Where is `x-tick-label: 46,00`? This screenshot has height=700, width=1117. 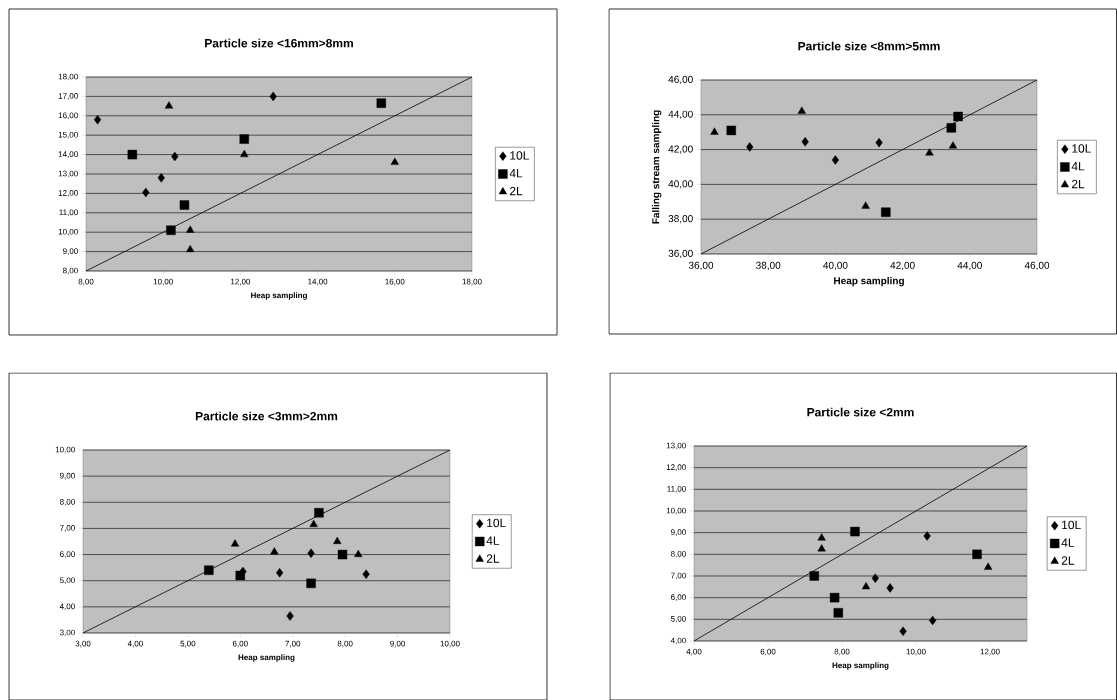 x-tick-label: 46,00 is located at coordinates (1037, 266).